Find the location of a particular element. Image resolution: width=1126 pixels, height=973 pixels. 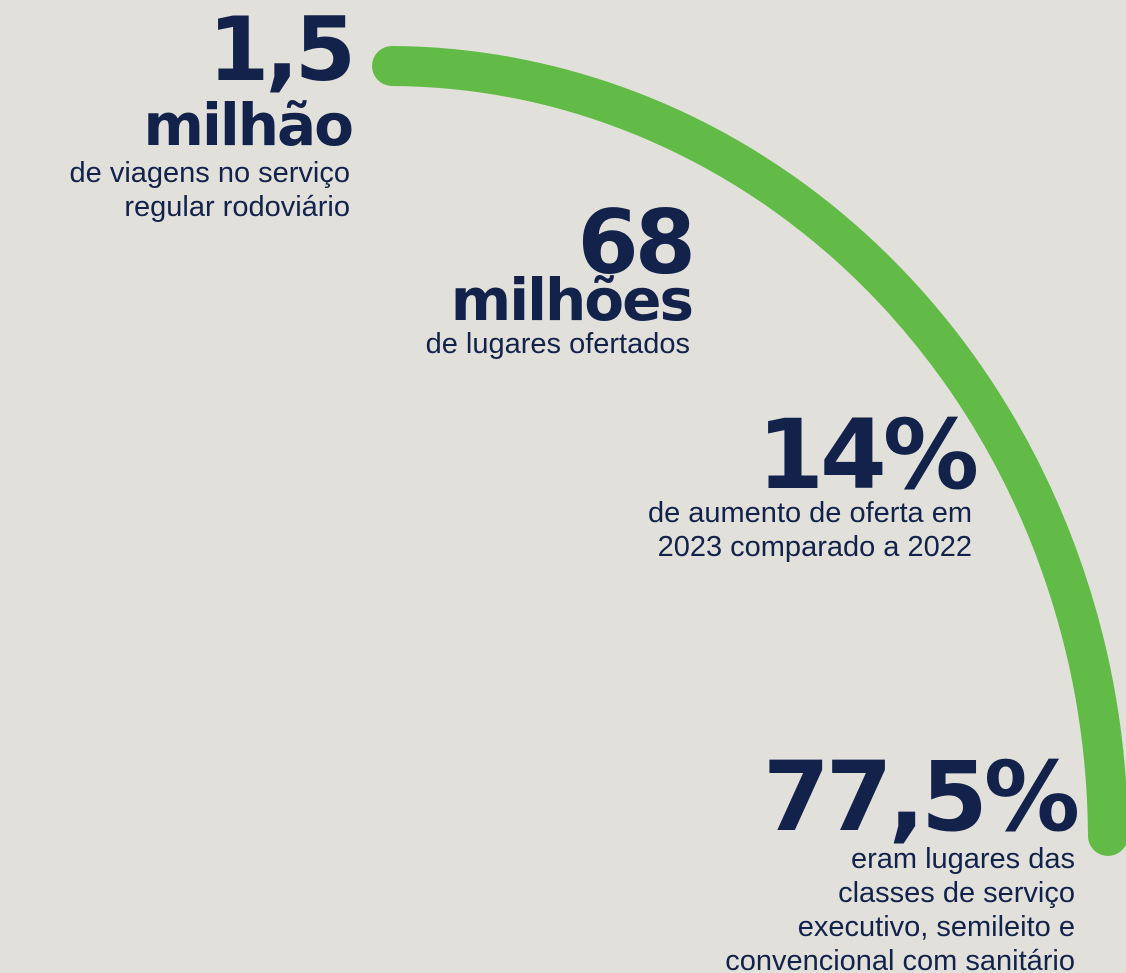

stat-value: 77,5% is located at coordinates (920, 797).